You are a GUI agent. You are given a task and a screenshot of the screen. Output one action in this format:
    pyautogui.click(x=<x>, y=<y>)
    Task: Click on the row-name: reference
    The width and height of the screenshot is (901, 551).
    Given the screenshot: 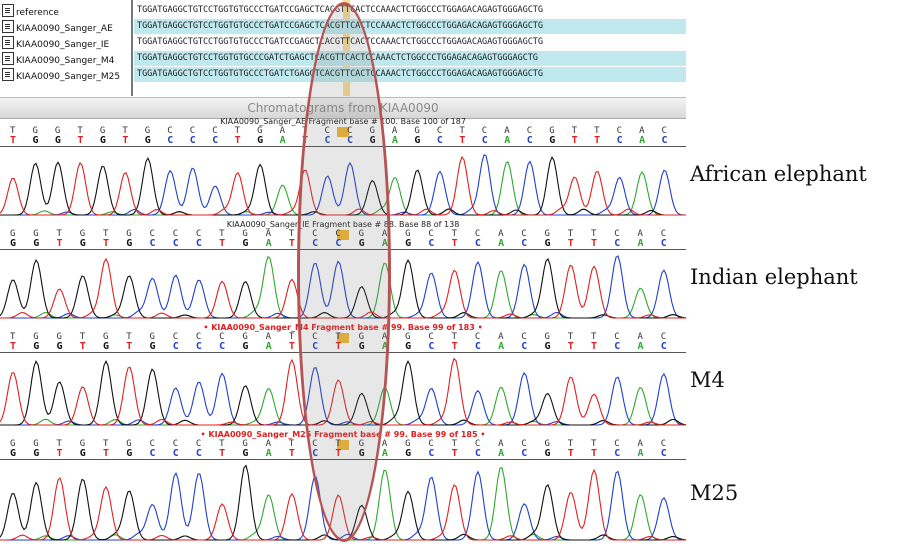 What is the action you would take?
    pyautogui.click(x=37, y=13)
    